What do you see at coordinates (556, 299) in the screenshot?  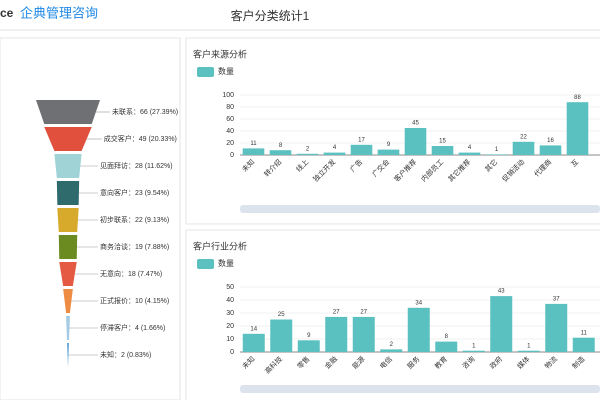 I see `bar-value-label: 37` at bounding box center [556, 299].